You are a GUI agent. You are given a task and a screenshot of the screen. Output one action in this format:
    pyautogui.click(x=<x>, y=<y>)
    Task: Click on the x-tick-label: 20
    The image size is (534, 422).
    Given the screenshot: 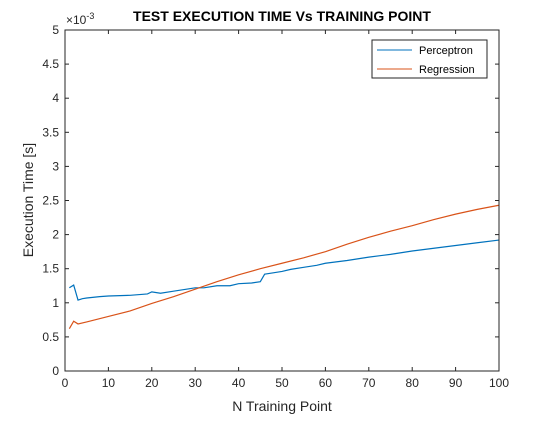 What is the action you would take?
    pyautogui.click(x=152, y=383)
    